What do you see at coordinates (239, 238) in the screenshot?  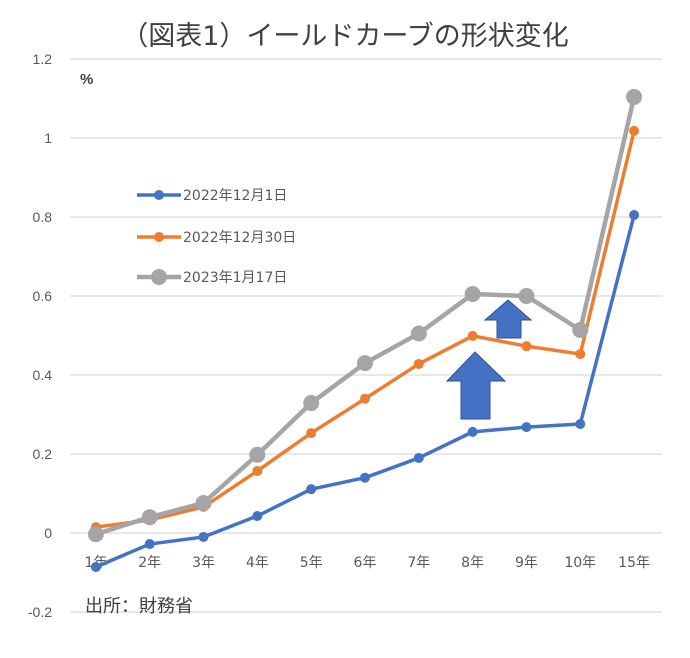 I see `legend-label: 2022年12月30日` at bounding box center [239, 238].